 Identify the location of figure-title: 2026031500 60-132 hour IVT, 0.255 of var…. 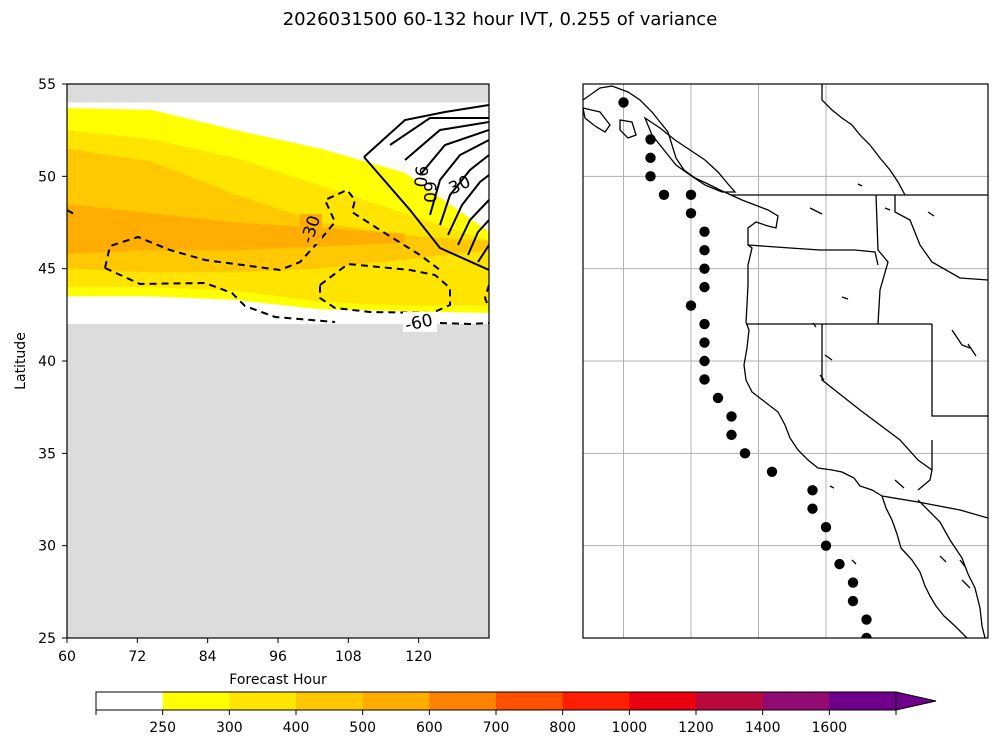
(500, 19).